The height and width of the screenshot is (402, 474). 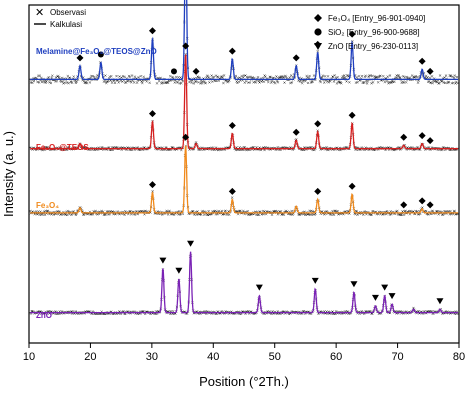 I want to click on sio2-legend-label: SiO₂ [Entry_96-900-9688], so click(x=374, y=32).